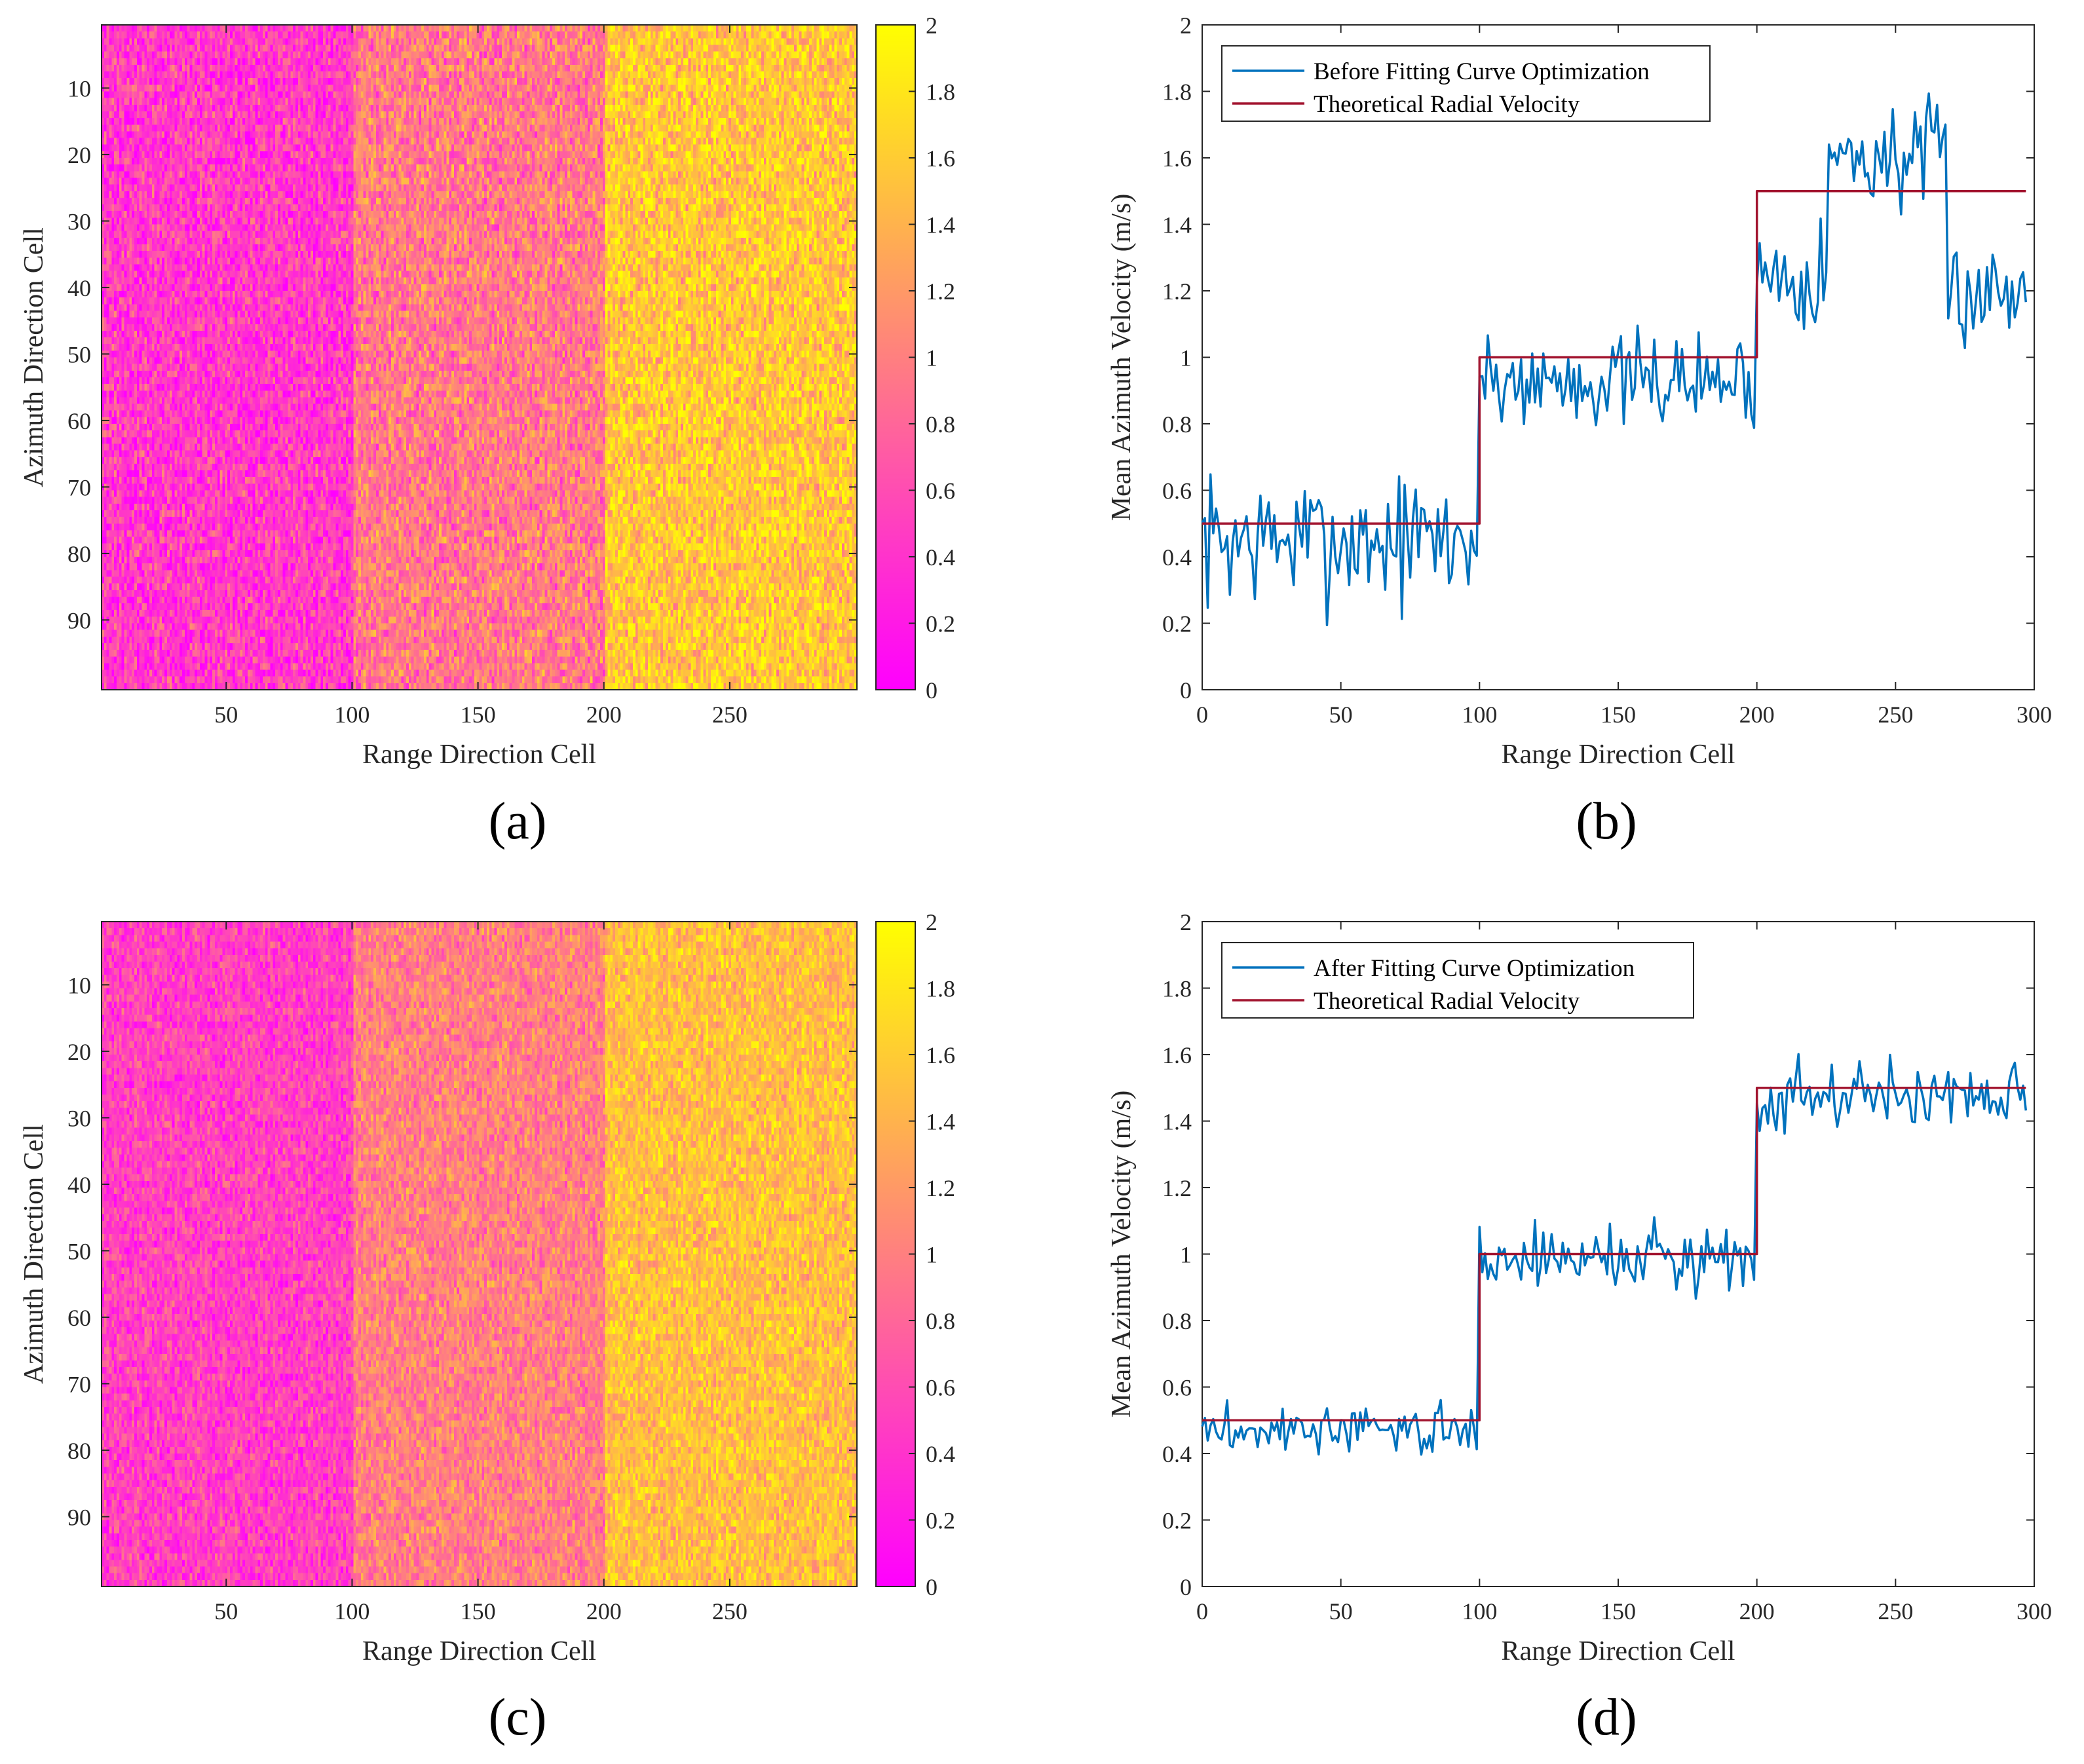  I want to click on panel-label: (c), so click(518, 1718).